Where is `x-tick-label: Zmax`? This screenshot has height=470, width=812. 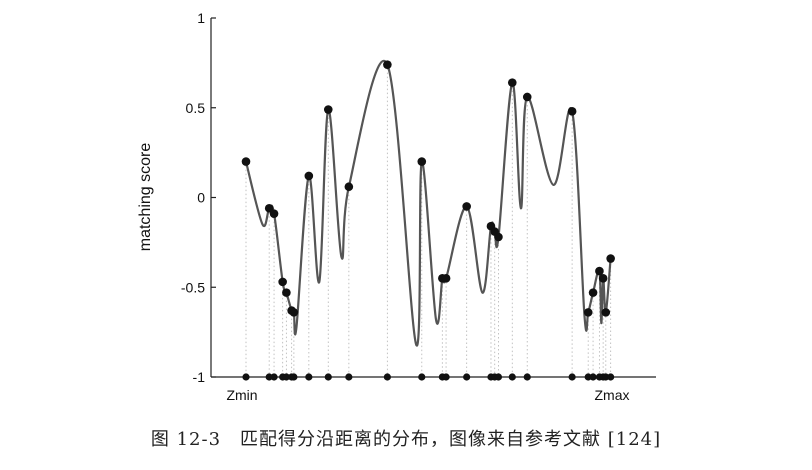
x-tick-label: Zmax is located at coordinates (612, 395).